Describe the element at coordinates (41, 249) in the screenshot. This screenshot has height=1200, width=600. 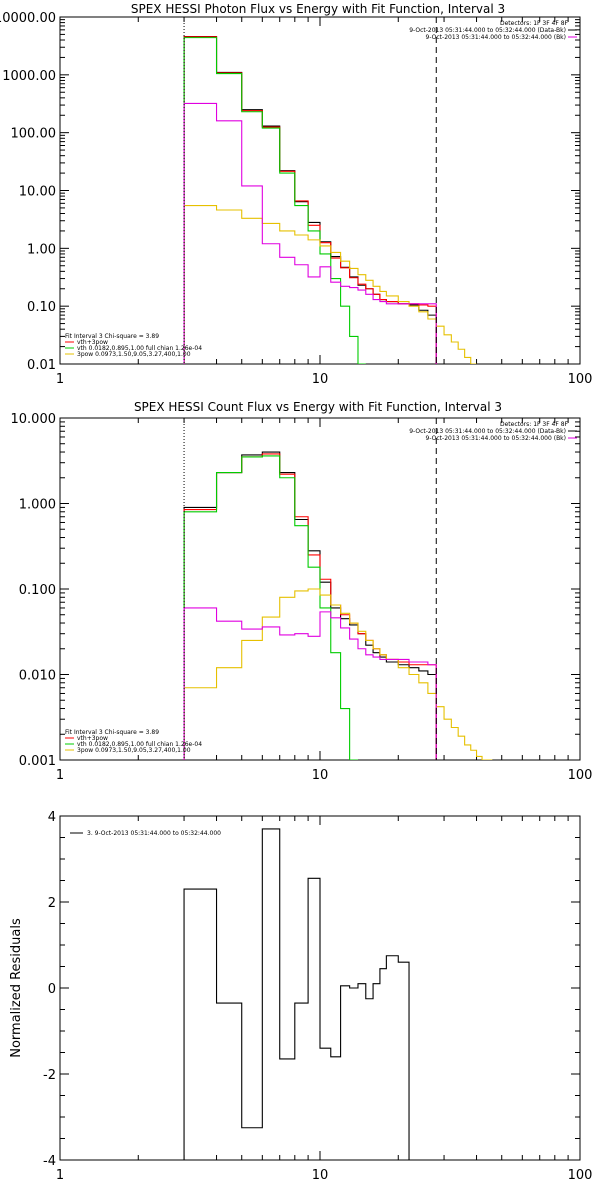
I see `y-tick-label: 1.00` at that location.